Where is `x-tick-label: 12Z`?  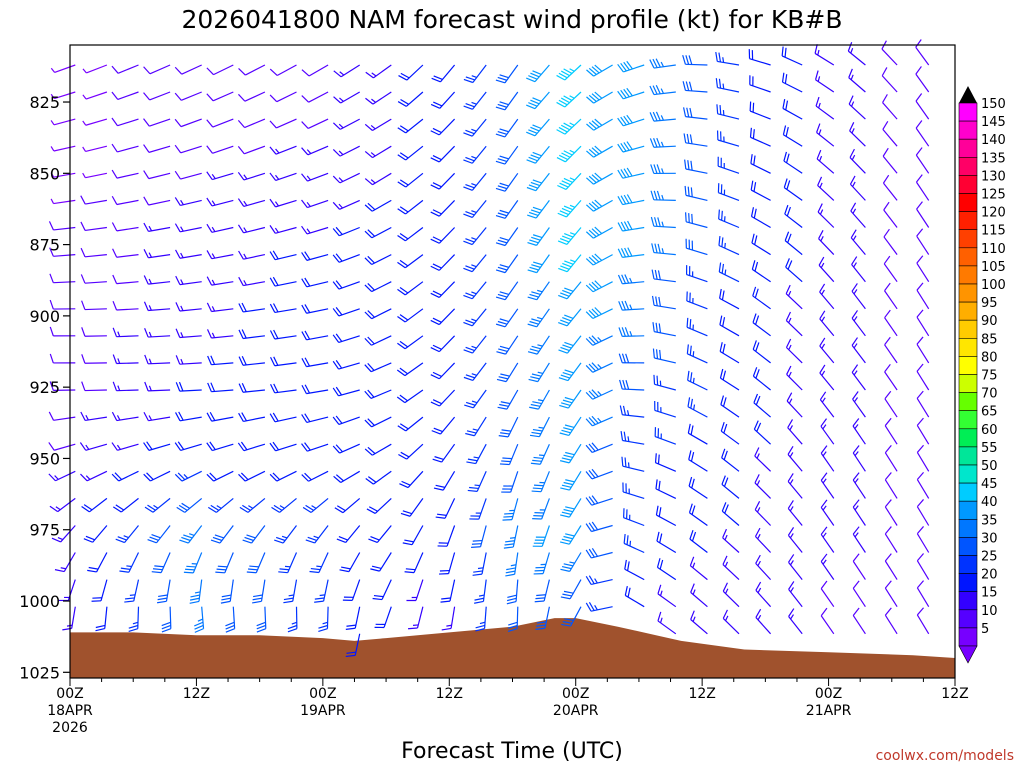 x-tick-label: 12Z is located at coordinates (196, 694).